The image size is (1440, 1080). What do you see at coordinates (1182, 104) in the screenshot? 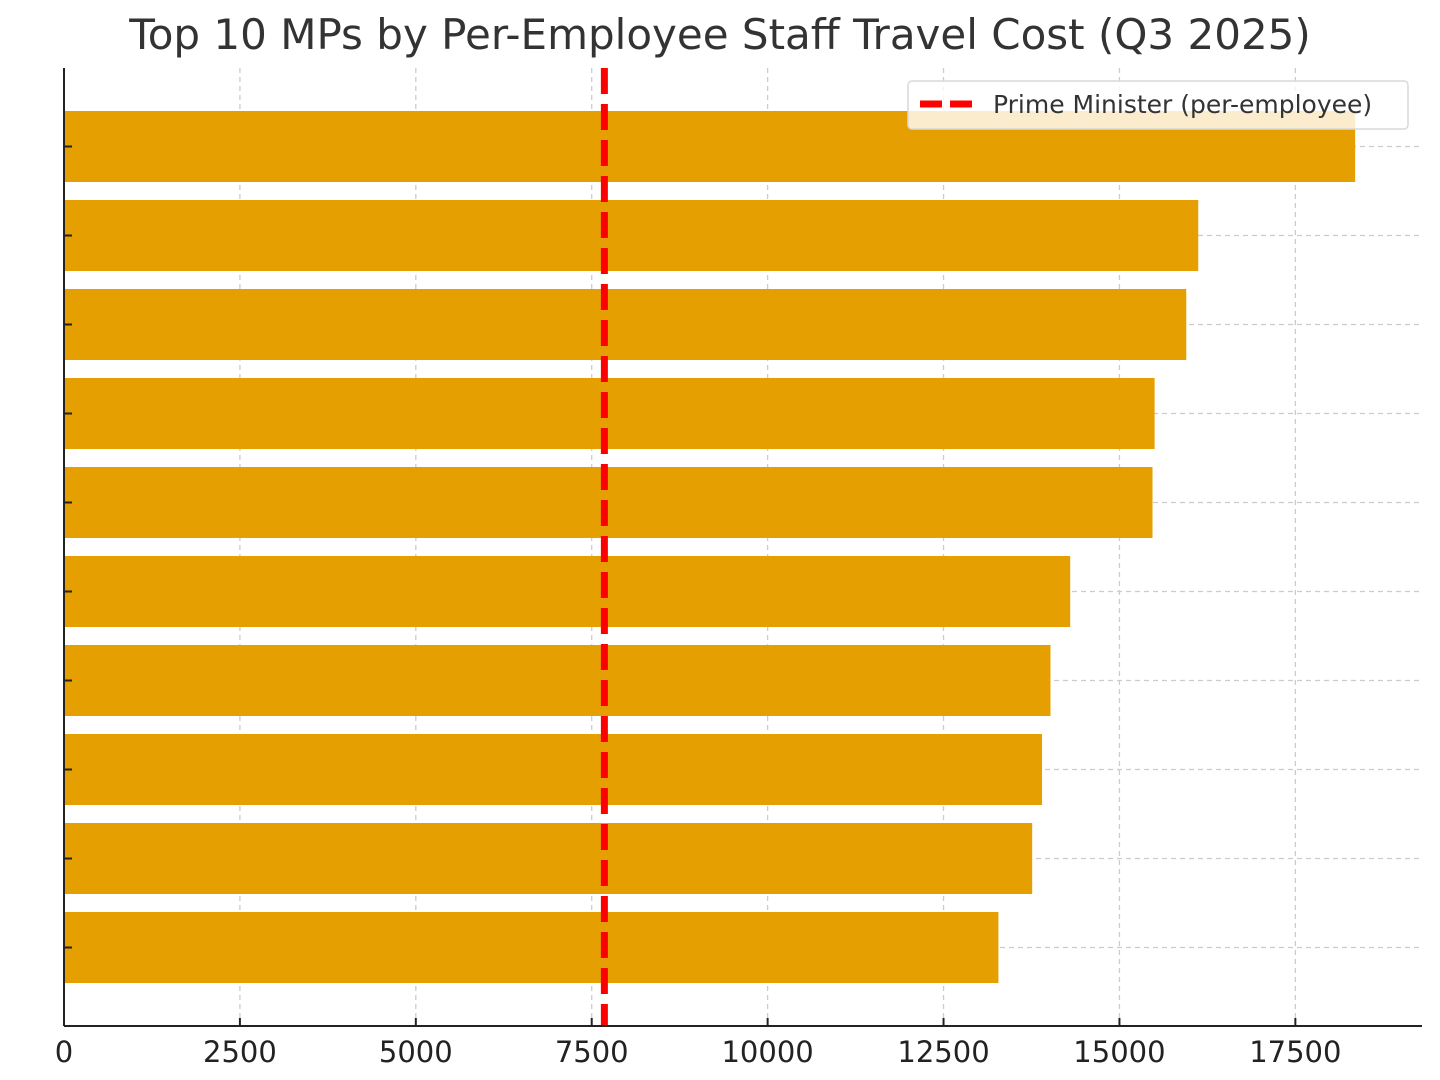
I see `legend-label: Prime Minister (per-employee)` at bounding box center [1182, 104].